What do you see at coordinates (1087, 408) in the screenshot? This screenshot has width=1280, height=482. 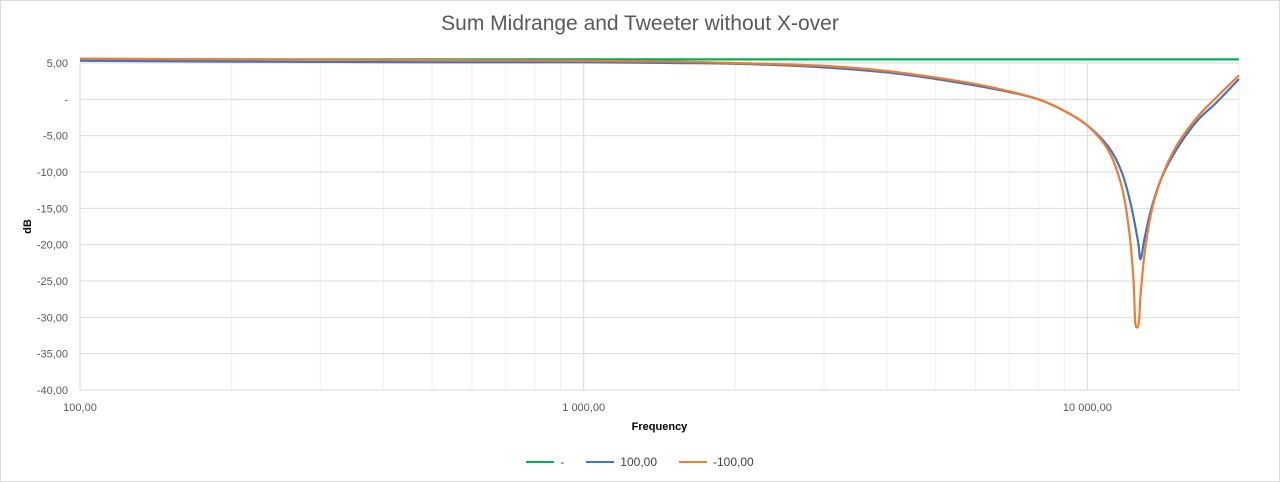 I see `x-tick-label: 10 000,00` at bounding box center [1087, 408].